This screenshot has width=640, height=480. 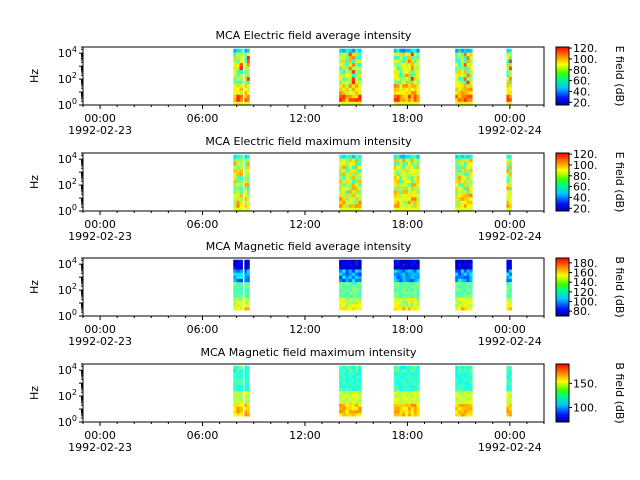 What do you see at coordinates (585, 48) in the screenshot?
I see `colorbar-tick-label: 120.` at bounding box center [585, 48].